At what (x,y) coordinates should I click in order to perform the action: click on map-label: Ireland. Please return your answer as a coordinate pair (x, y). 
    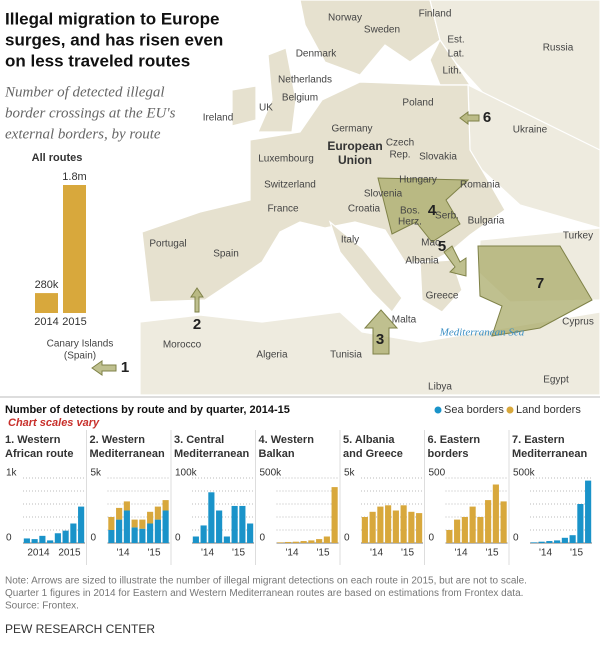
    Looking at the image, I should click on (218, 118).